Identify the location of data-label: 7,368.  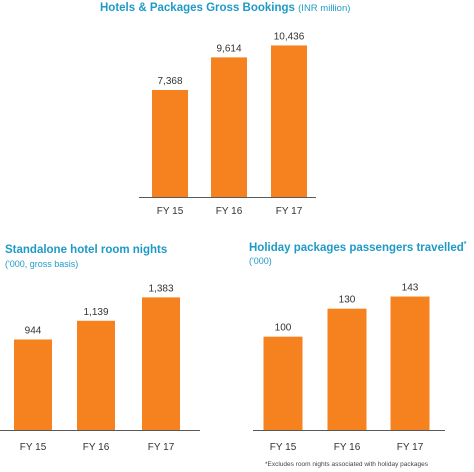
(169, 81).